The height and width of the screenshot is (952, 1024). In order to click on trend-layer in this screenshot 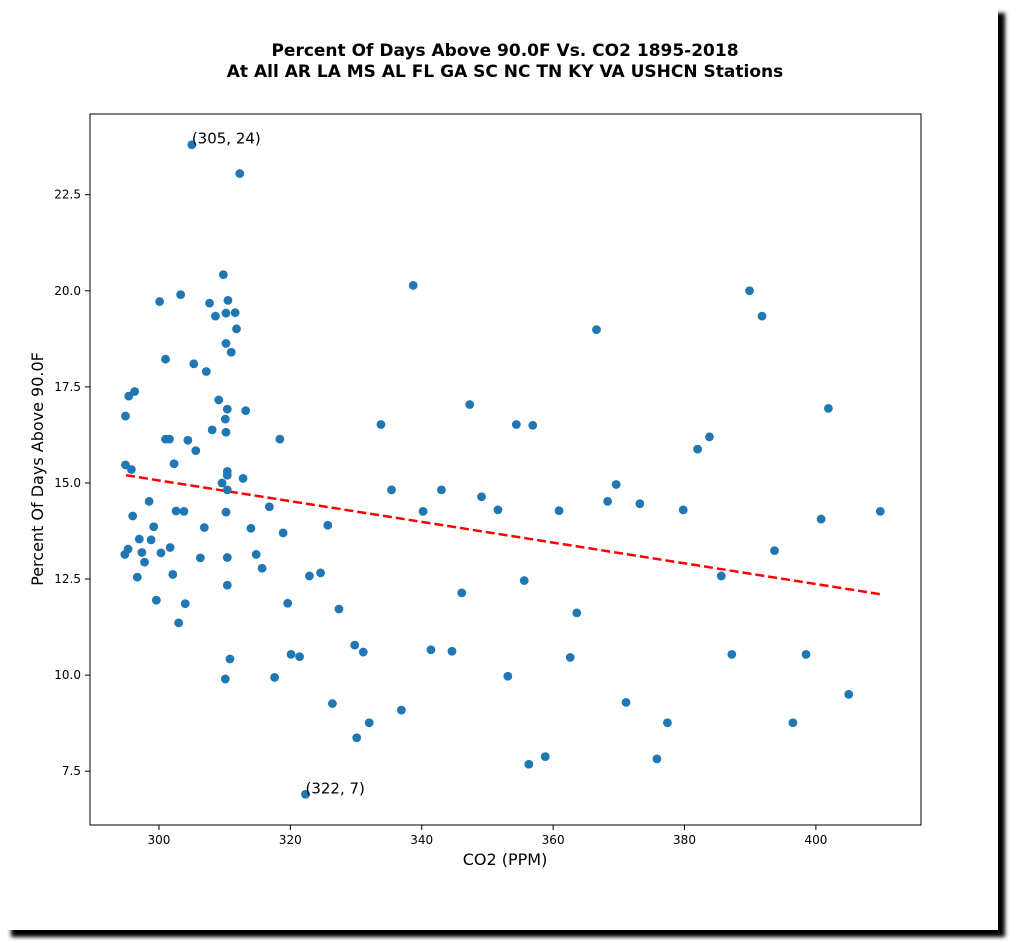, I will do `click(503, 535)`.